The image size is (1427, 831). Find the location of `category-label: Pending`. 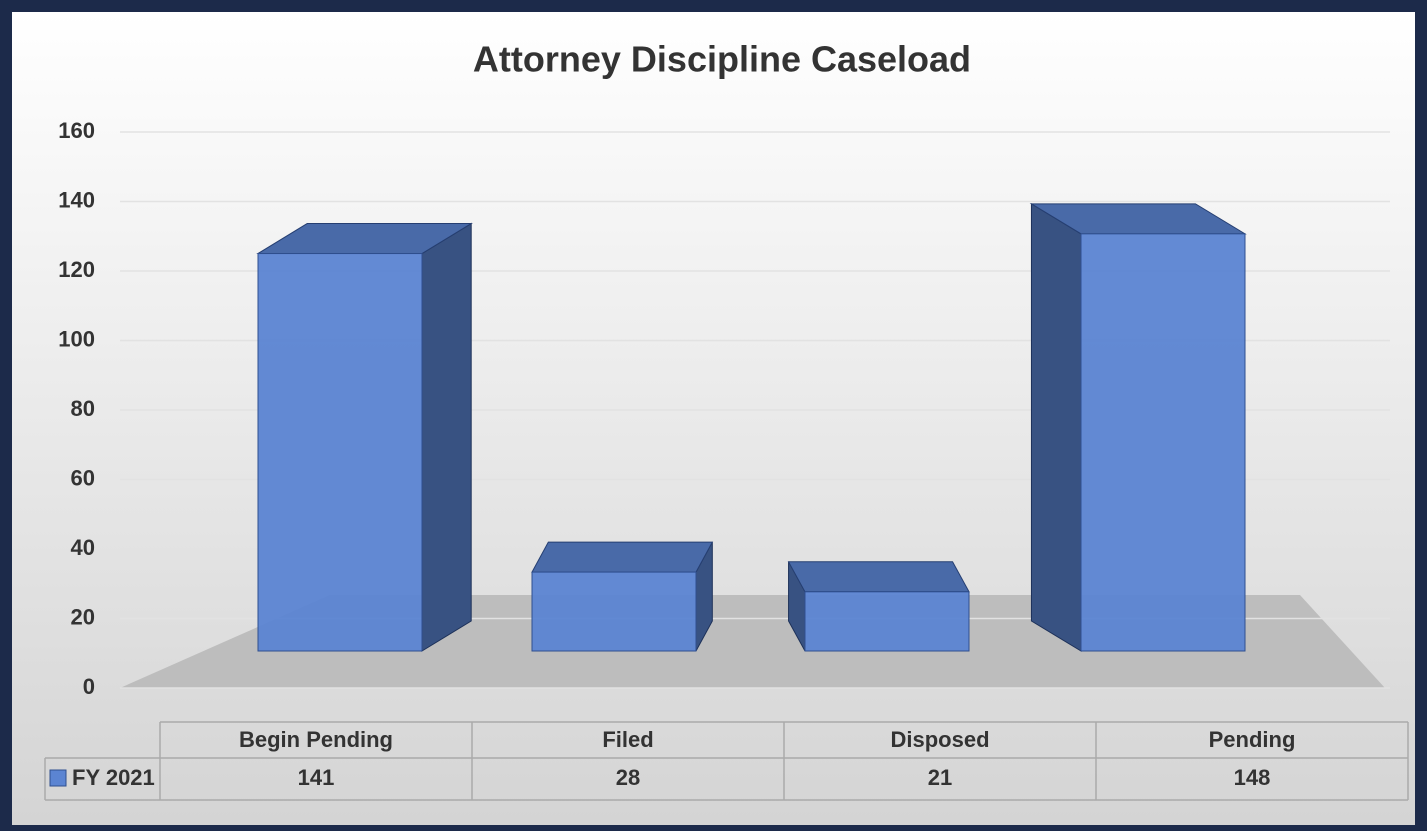

category-label: Pending is located at coordinates (1252, 739).